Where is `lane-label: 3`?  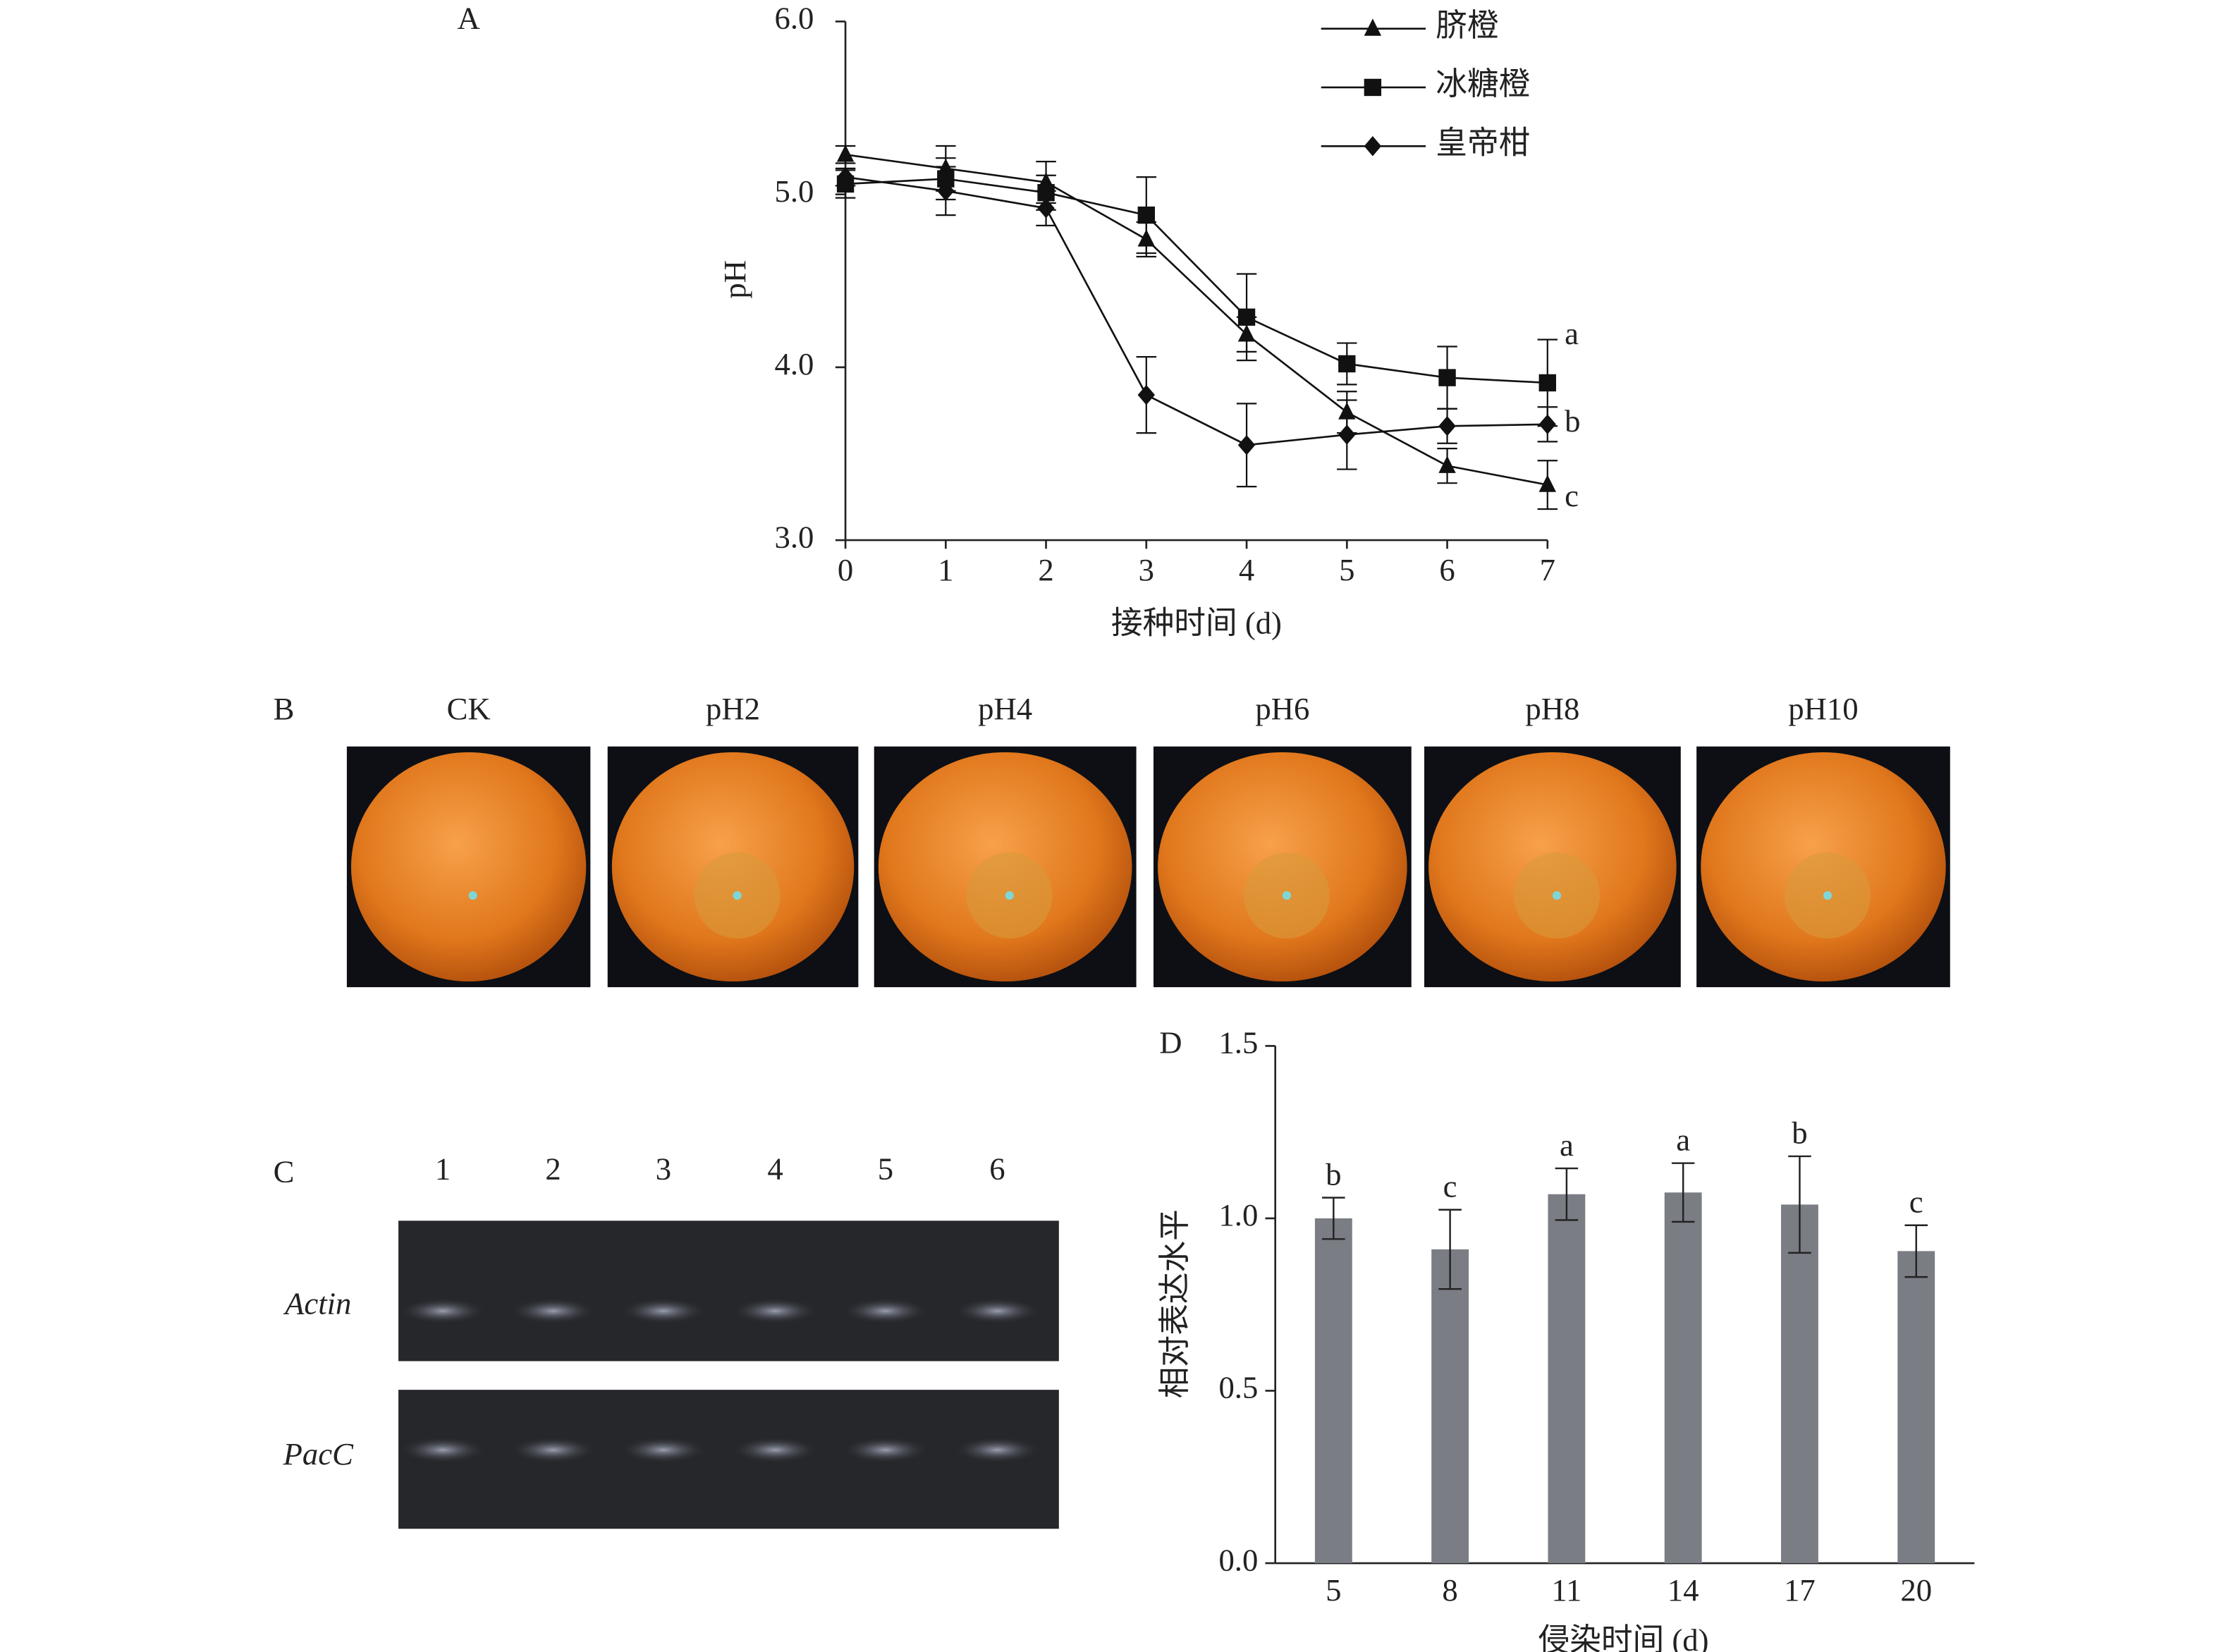
lane-label: 3 is located at coordinates (663, 1169).